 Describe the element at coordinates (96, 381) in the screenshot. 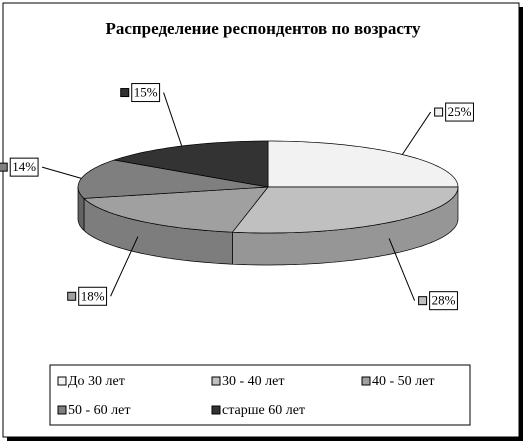

I see `legend-label: До 30 лет` at that location.